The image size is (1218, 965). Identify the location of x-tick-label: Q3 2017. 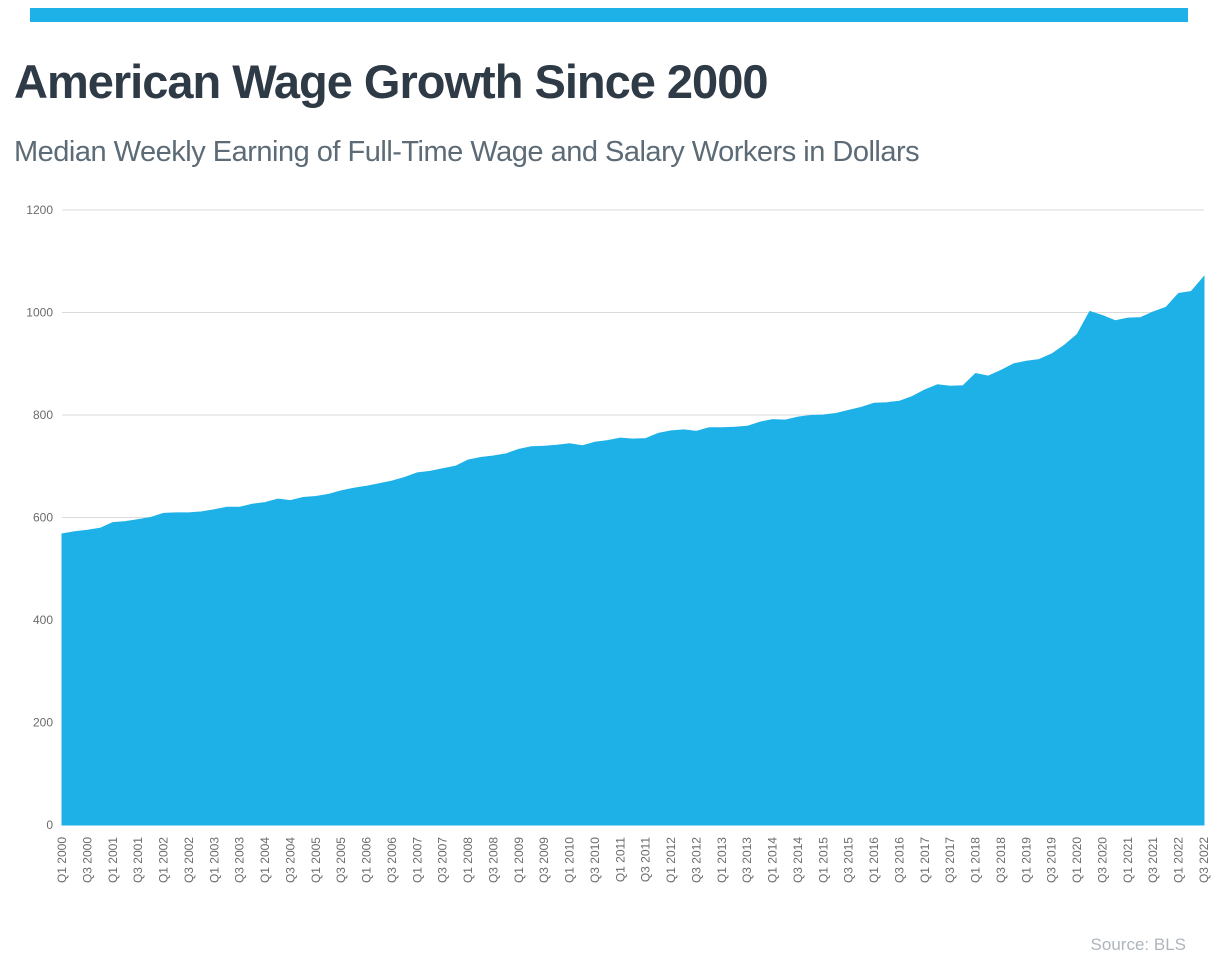
(950, 860).